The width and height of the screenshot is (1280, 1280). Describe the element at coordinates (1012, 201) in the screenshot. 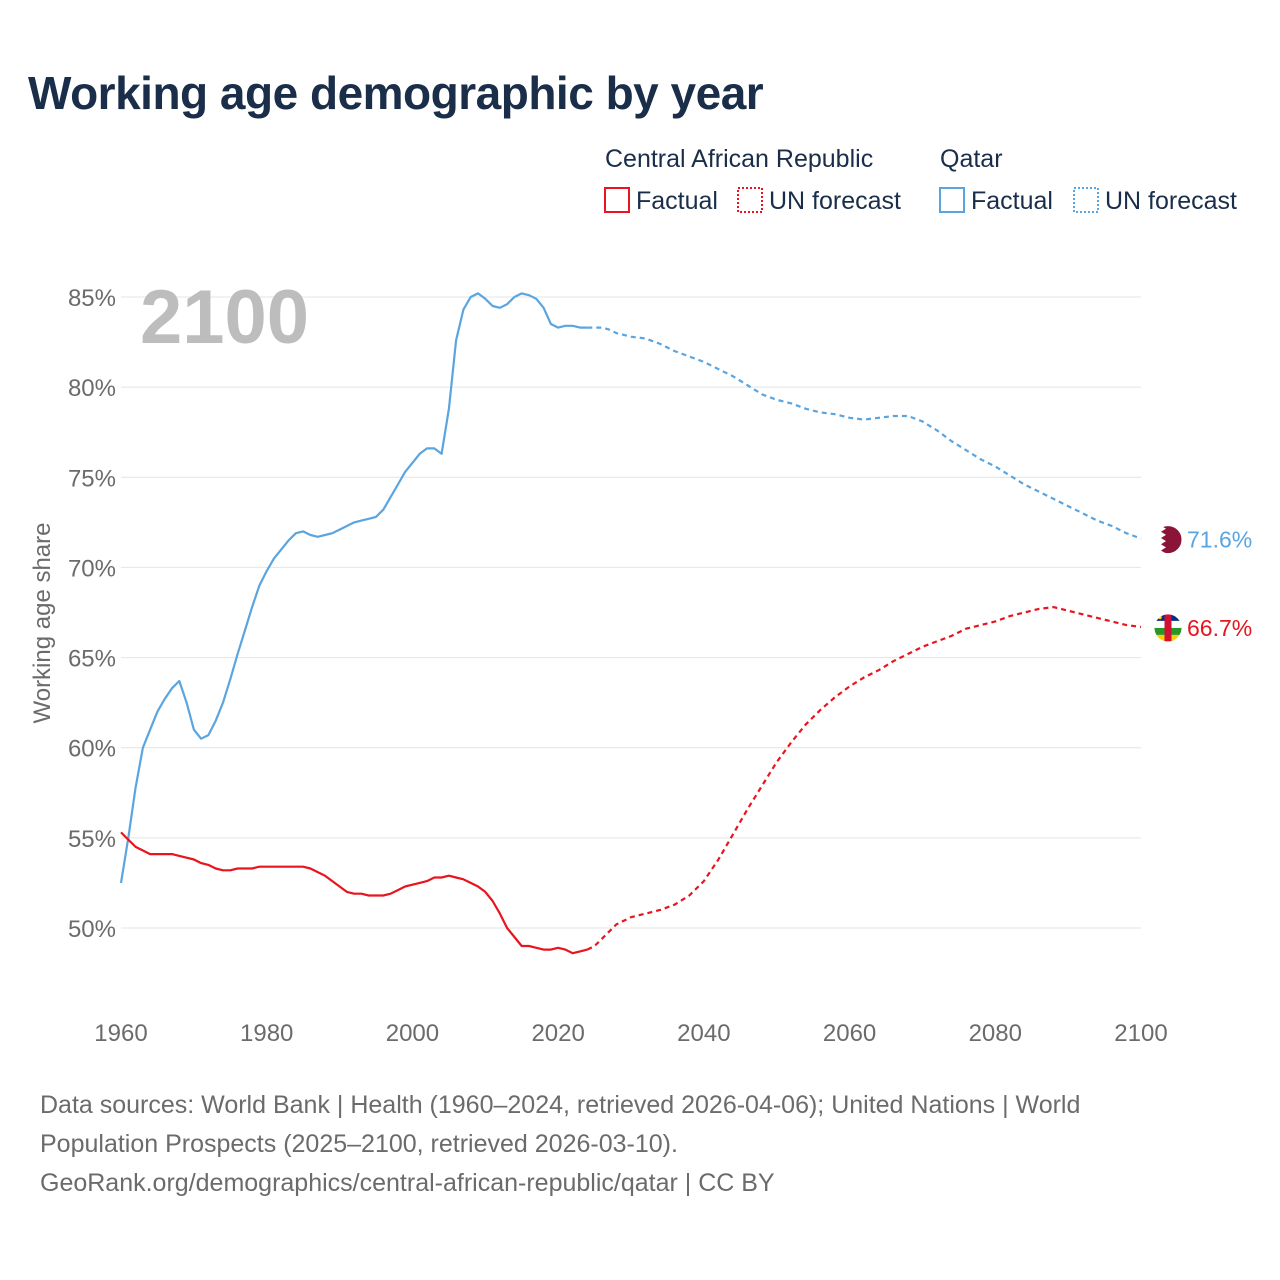

I see `legend-label-qatar-factual: Factual` at that location.